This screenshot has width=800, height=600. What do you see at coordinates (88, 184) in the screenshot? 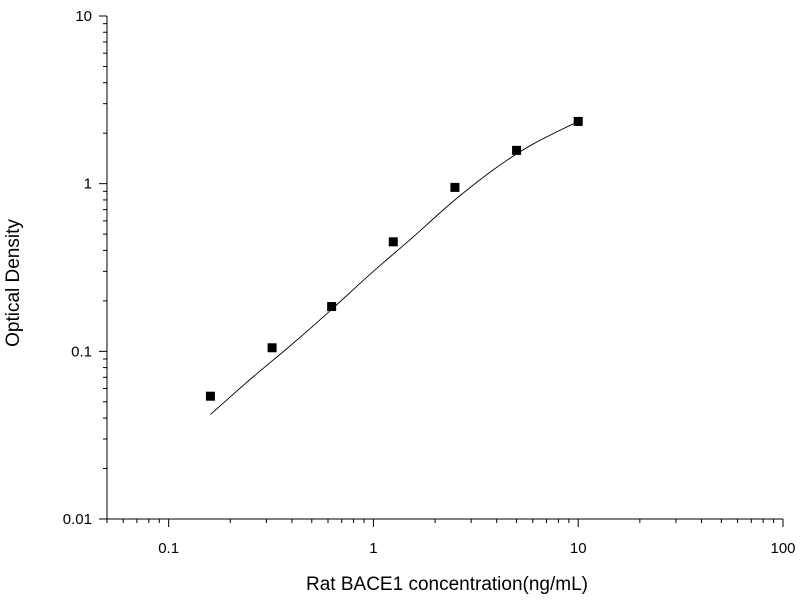
I see `y-tick-label: 1` at bounding box center [88, 184].